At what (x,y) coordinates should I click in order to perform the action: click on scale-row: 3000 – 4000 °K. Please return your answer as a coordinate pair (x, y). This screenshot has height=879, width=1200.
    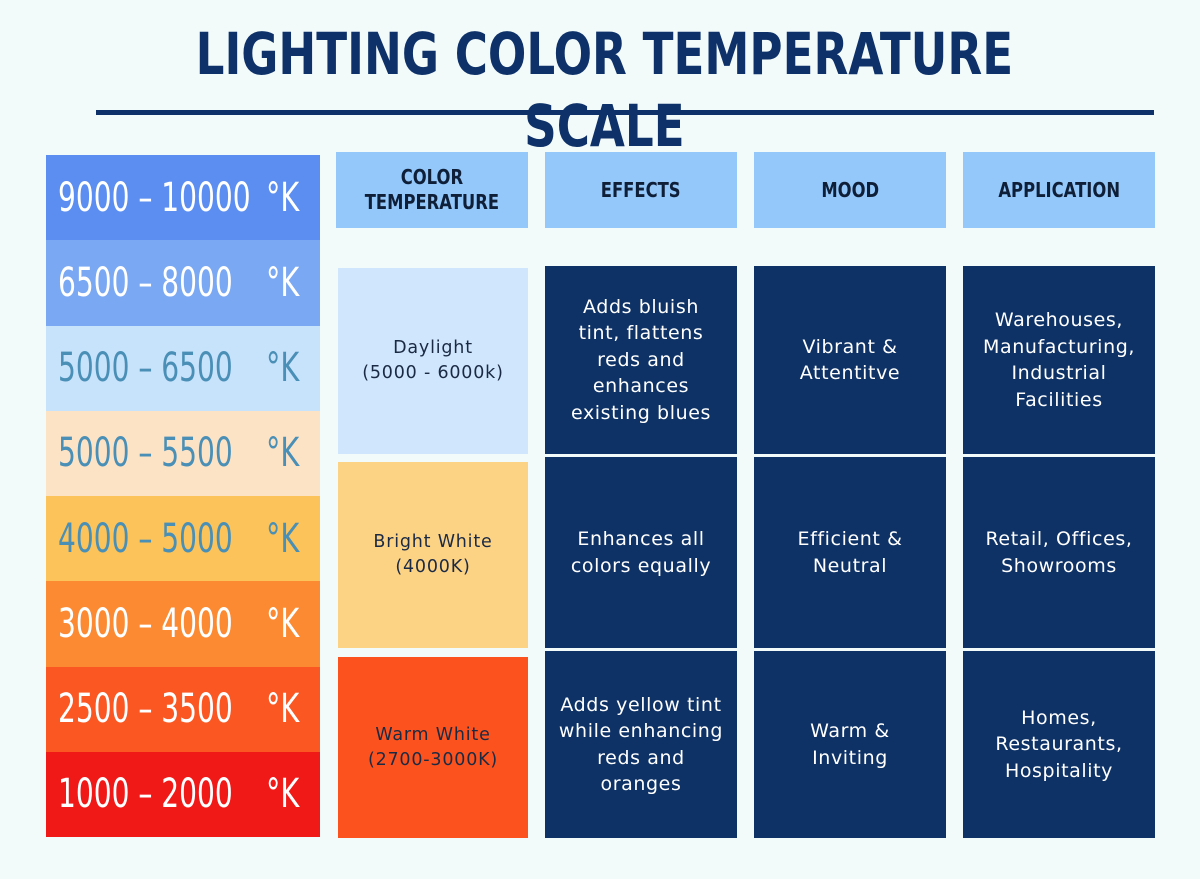
    Looking at the image, I should click on (183, 624).